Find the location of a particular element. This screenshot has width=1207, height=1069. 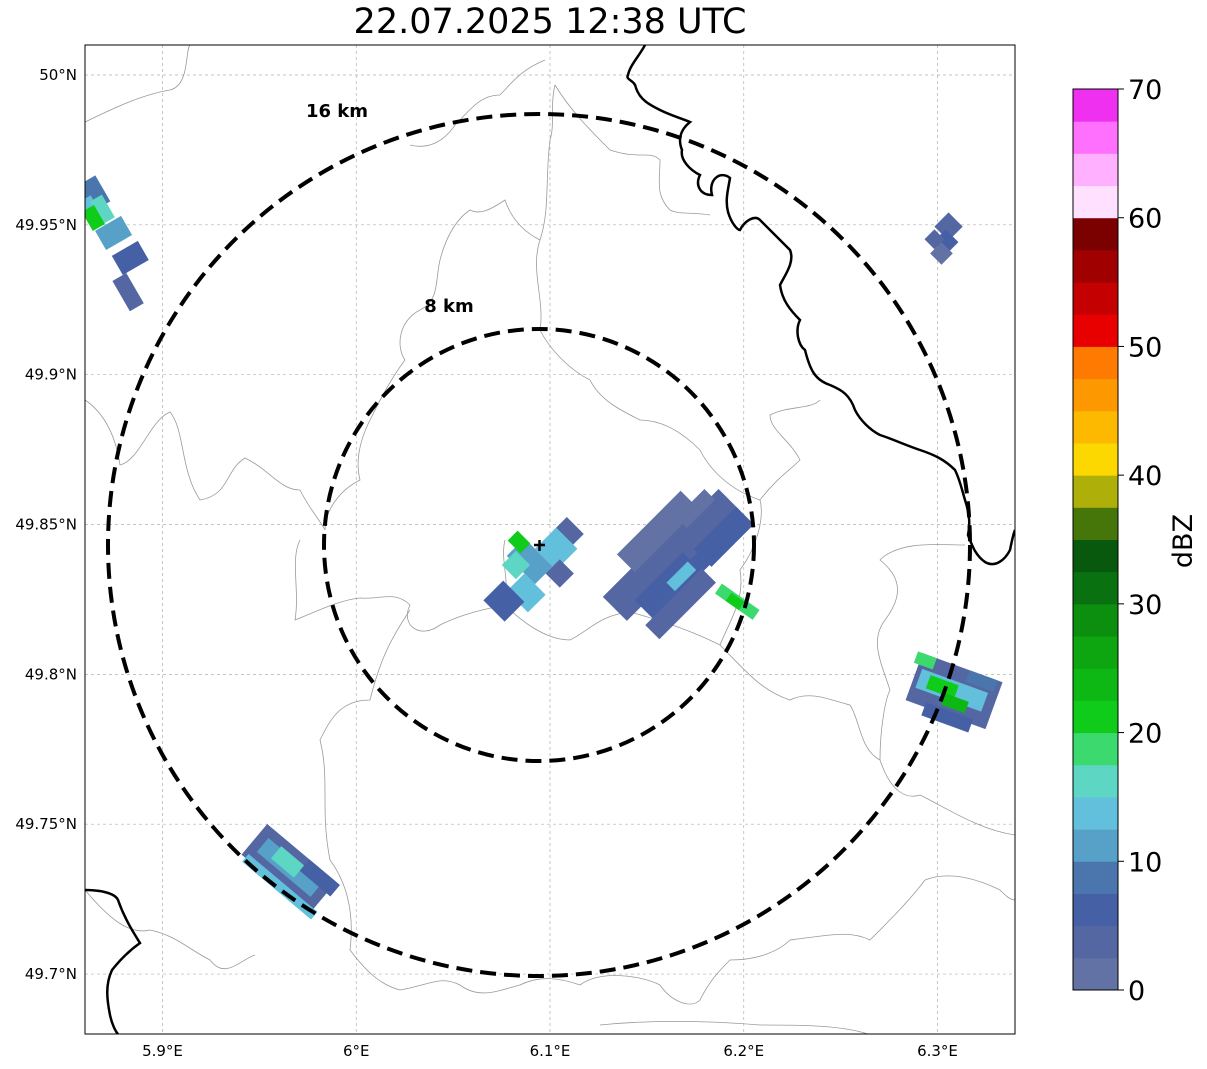

lat-tick-label: 50°N is located at coordinates (58, 75).